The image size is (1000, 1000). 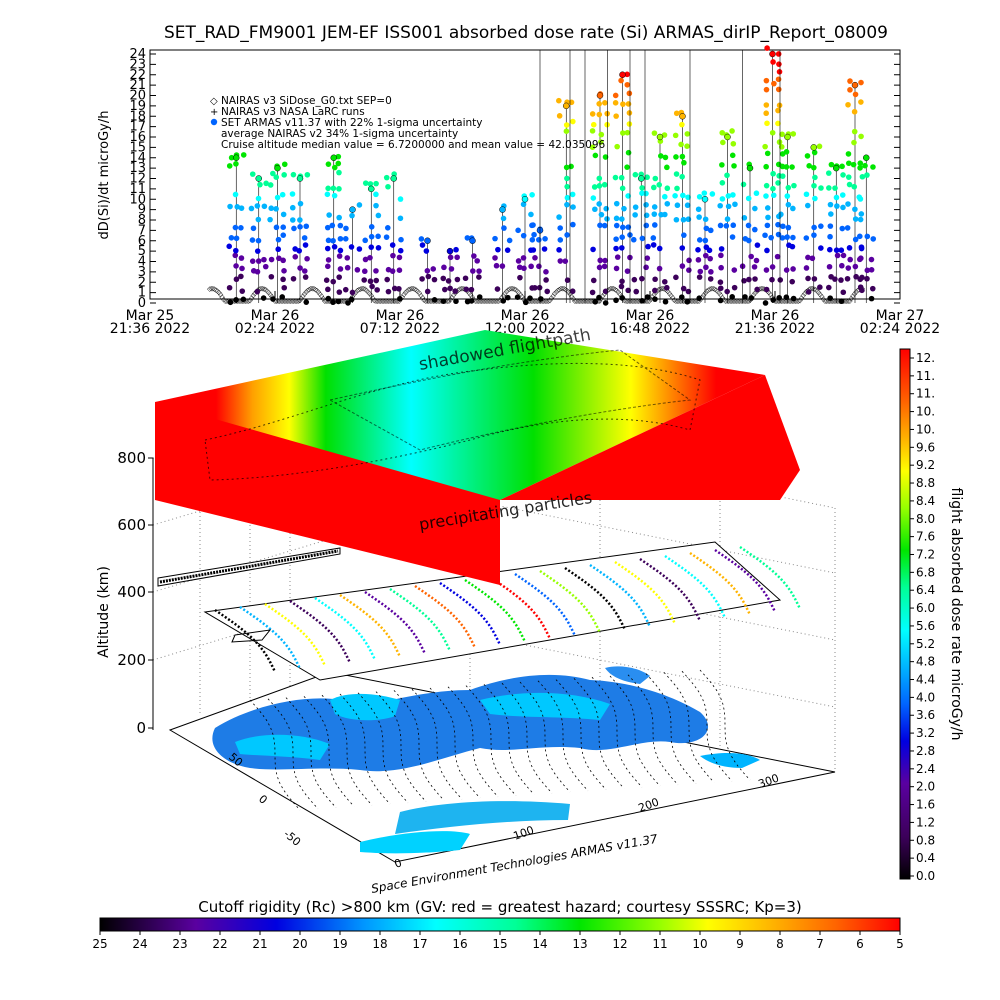 I want to click on y-tick-label: 9, so click(x=142, y=210).